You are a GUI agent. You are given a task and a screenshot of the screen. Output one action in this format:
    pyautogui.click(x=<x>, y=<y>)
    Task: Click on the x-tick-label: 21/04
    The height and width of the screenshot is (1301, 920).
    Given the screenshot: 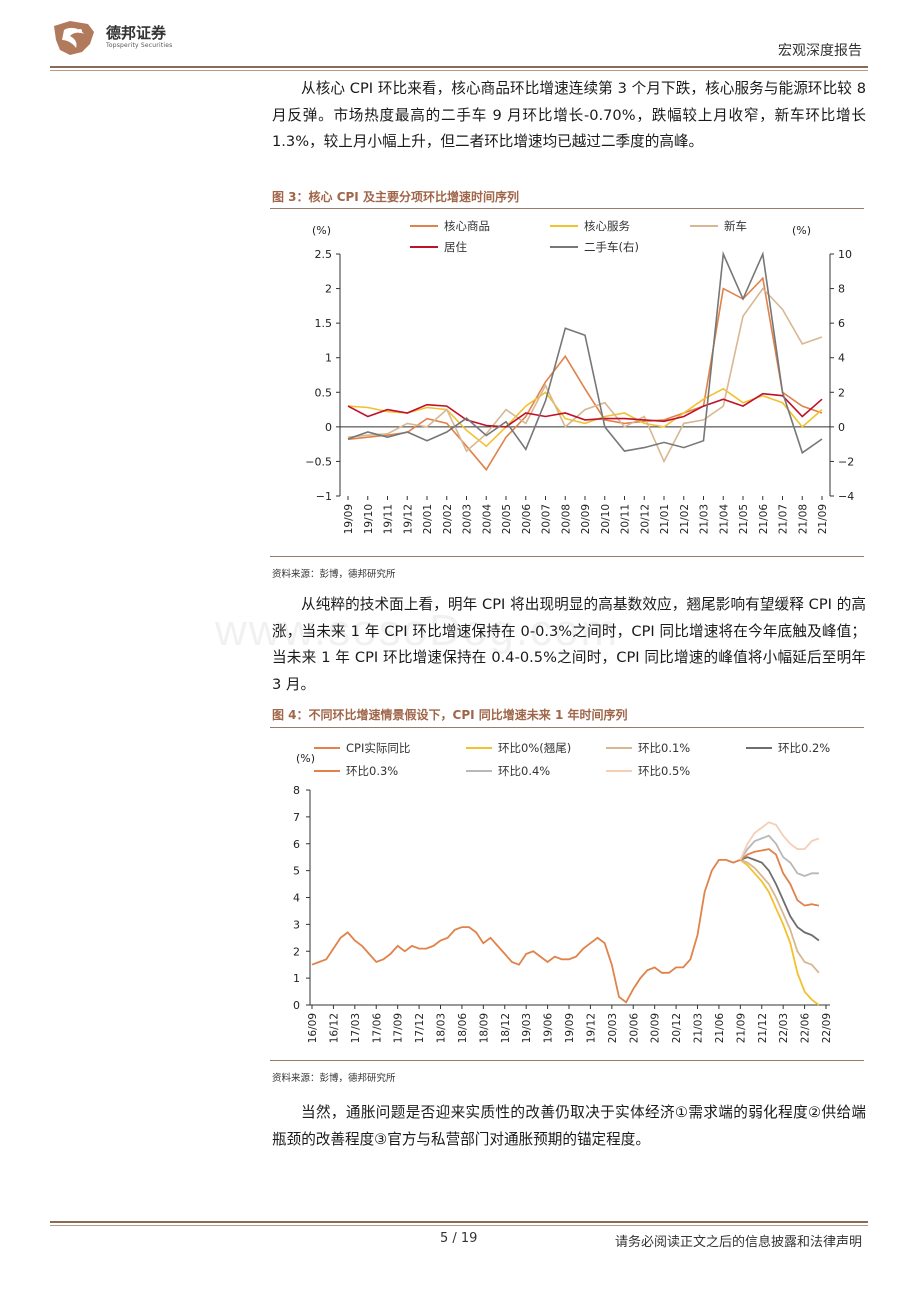 What is the action you would take?
    pyautogui.click(x=724, y=519)
    